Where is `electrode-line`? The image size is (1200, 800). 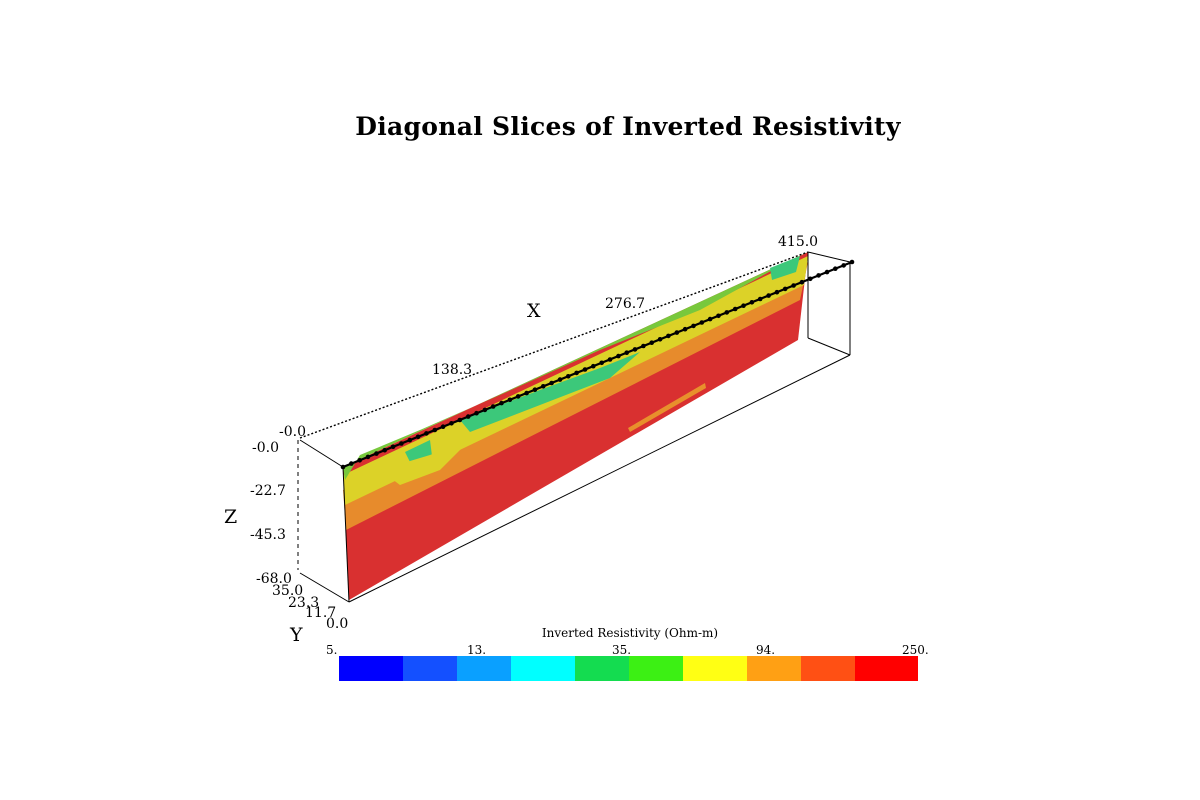
electrode-line is located at coordinates (597, 364).